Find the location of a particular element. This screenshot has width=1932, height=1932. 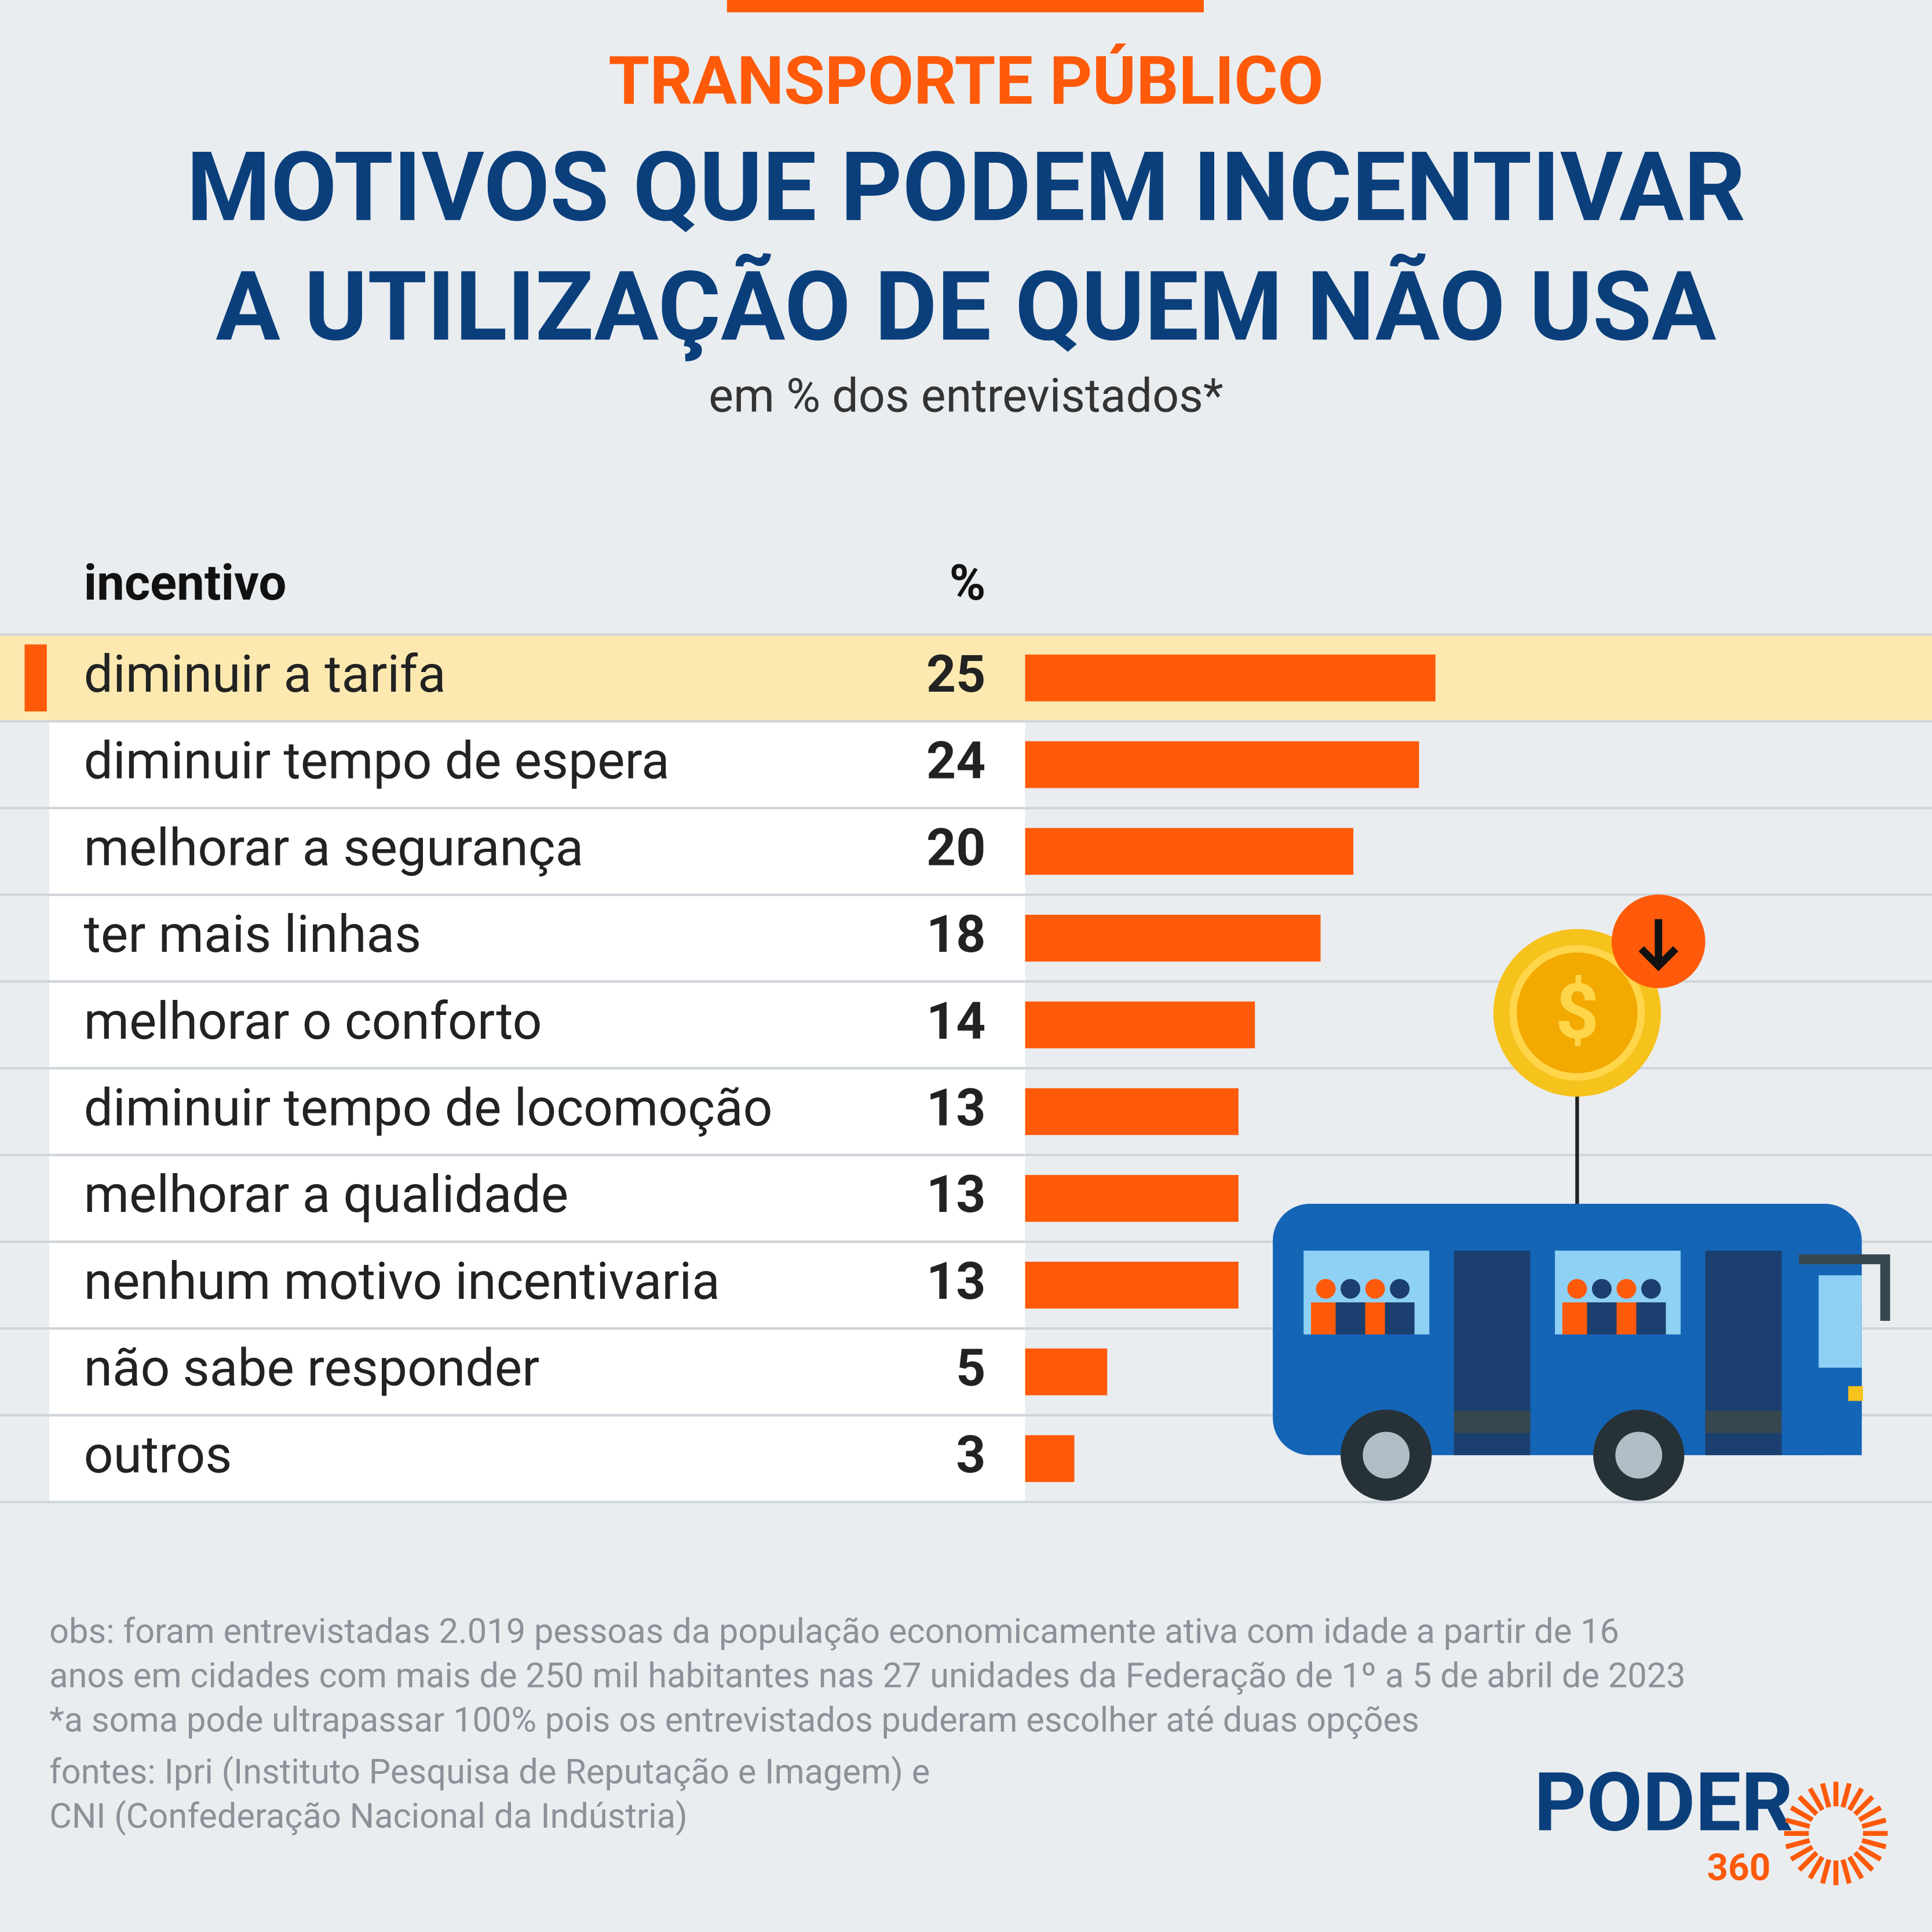

footnote: CNI (Confederação Nacional da Indústria) is located at coordinates (369, 1816).